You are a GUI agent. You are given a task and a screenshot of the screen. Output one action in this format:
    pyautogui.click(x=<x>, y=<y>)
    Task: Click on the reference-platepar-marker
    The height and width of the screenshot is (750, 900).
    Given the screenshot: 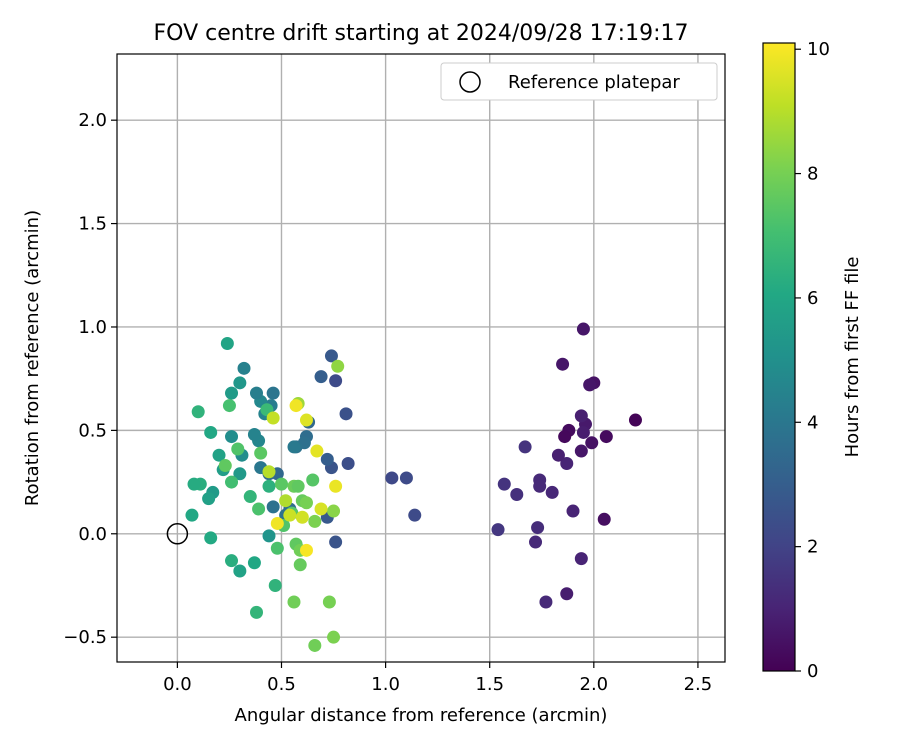 What is the action you would take?
    pyautogui.click(x=177, y=534)
    